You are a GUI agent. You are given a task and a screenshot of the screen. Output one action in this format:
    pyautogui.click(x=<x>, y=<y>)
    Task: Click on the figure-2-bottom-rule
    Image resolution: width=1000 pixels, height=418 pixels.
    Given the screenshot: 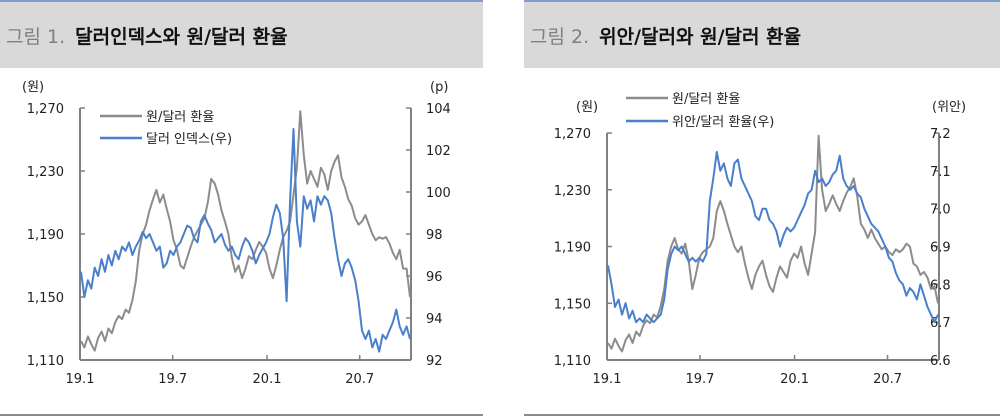 What is the action you would take?
    pyautogui.click(x=762, y=415)
    